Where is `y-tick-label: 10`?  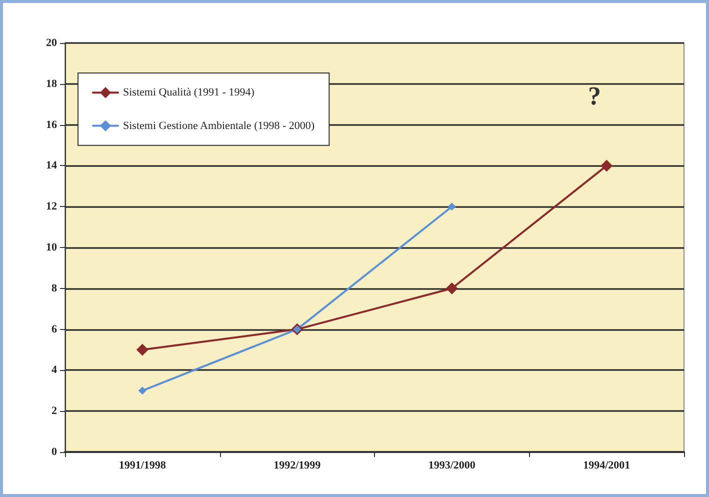
y-tick-label: 10 is located at coordinates (52, 248).